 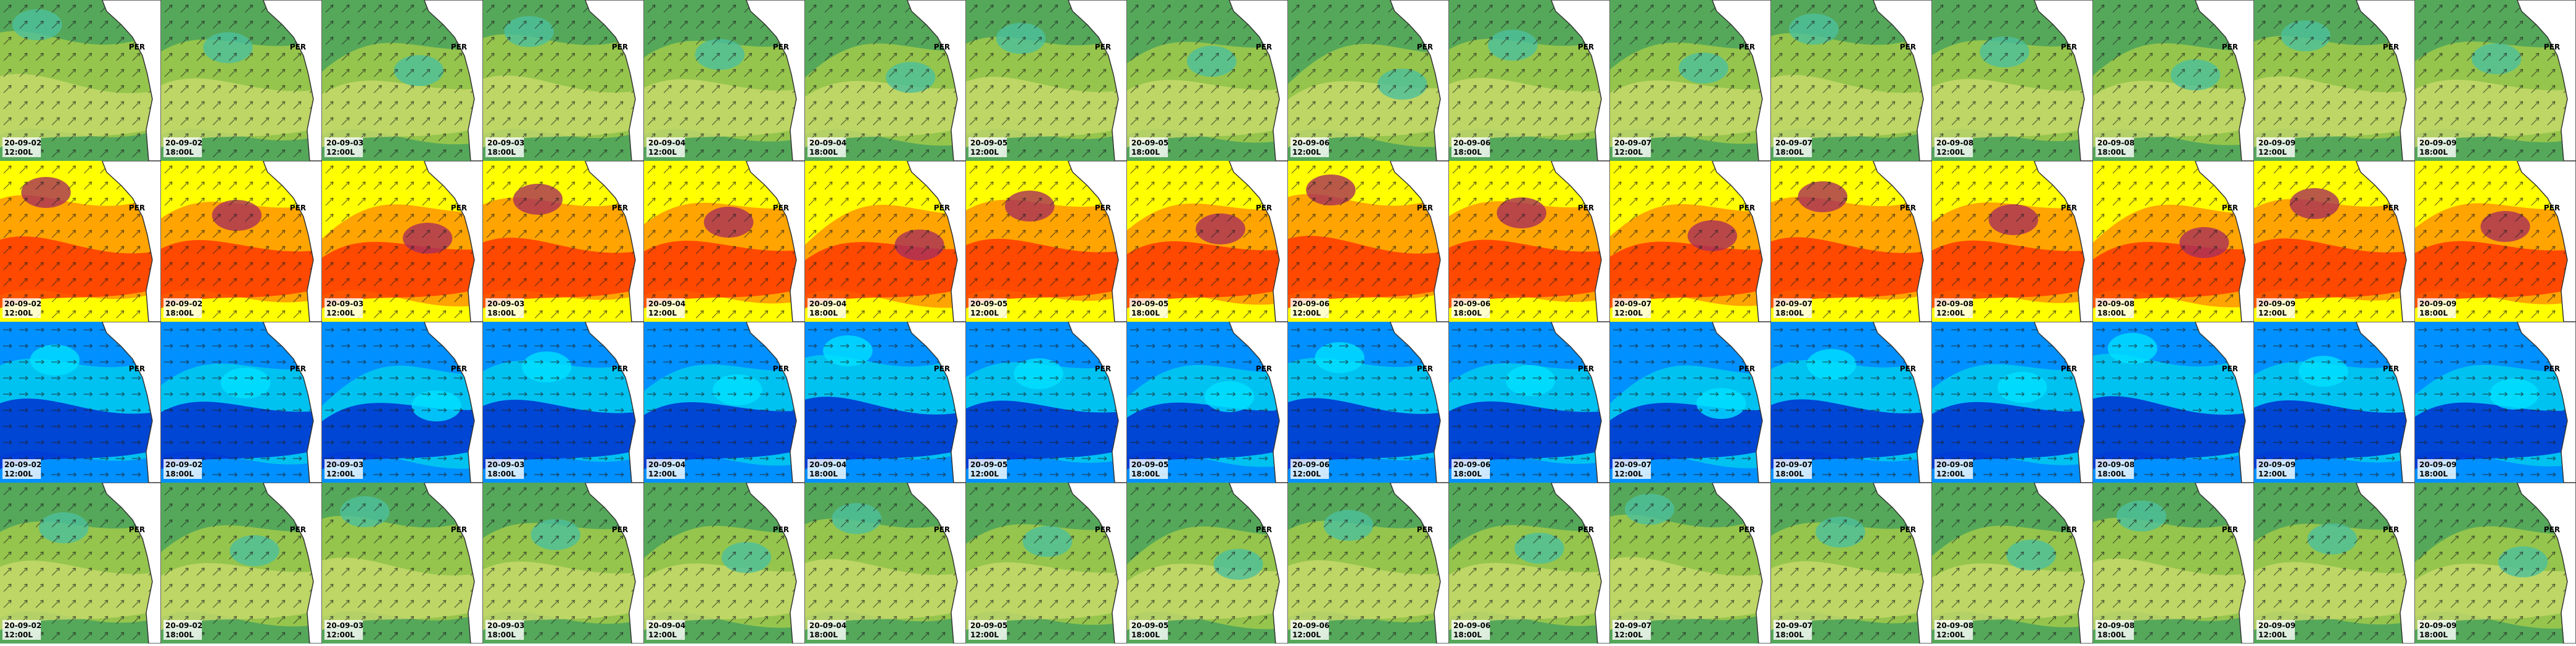 What do you see at coordinates (1793, 303) in the screenshot?
I see `date-label: 20-09-07` at bounding box center [1793, 303].